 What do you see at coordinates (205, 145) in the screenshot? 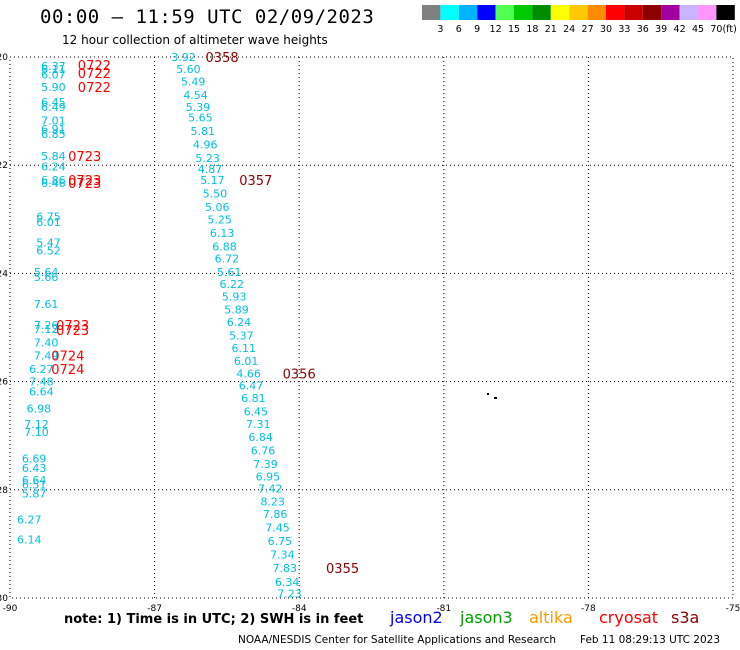
I see `swh-label: 4.96` at bounding box center [205, 145].